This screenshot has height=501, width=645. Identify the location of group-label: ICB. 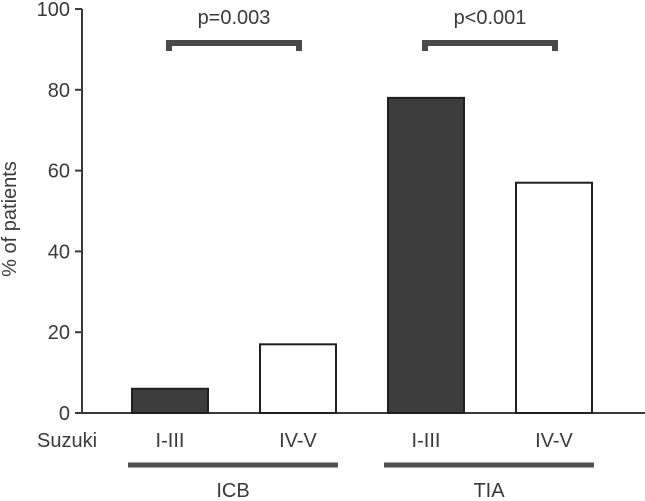
(232, 490).